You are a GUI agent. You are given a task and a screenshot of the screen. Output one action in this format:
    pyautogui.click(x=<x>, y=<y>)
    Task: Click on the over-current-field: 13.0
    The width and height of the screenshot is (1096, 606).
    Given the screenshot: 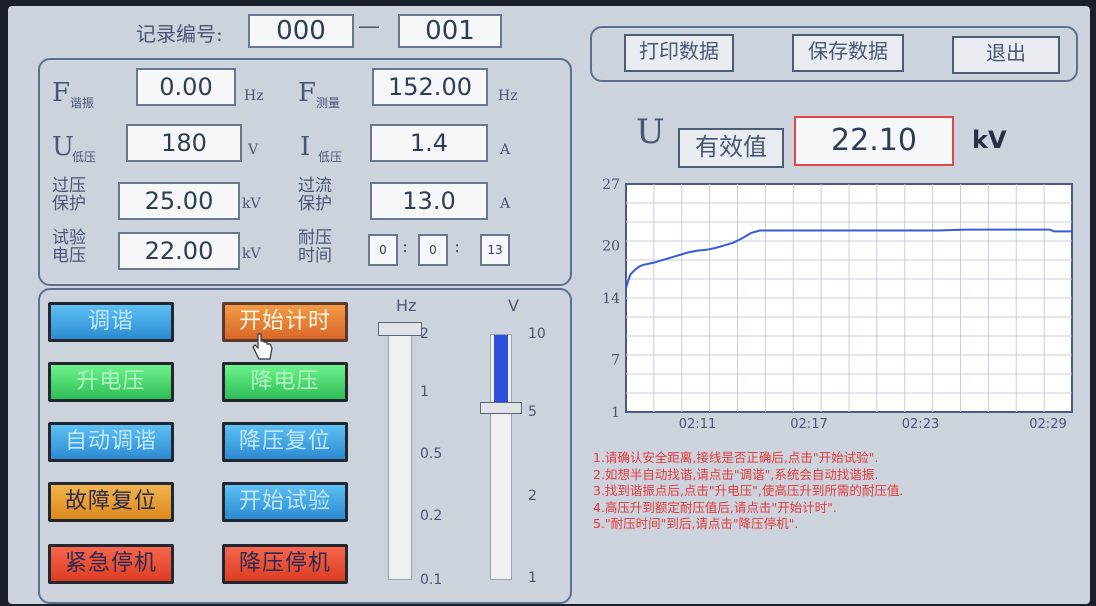 What is the action you would take?
    pyautogui.click(x=429, y=201)
    